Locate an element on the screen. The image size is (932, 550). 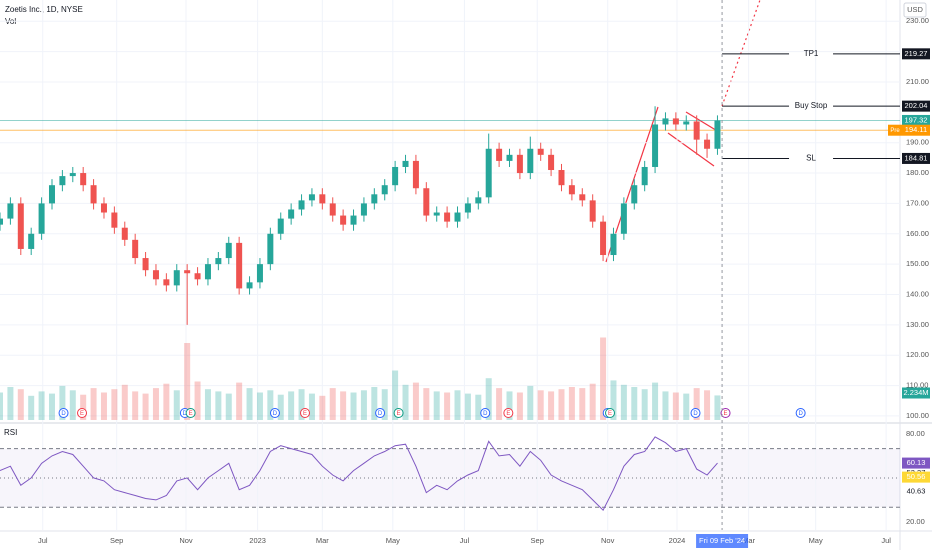
currency: USD is located at coordinates (915, 9).